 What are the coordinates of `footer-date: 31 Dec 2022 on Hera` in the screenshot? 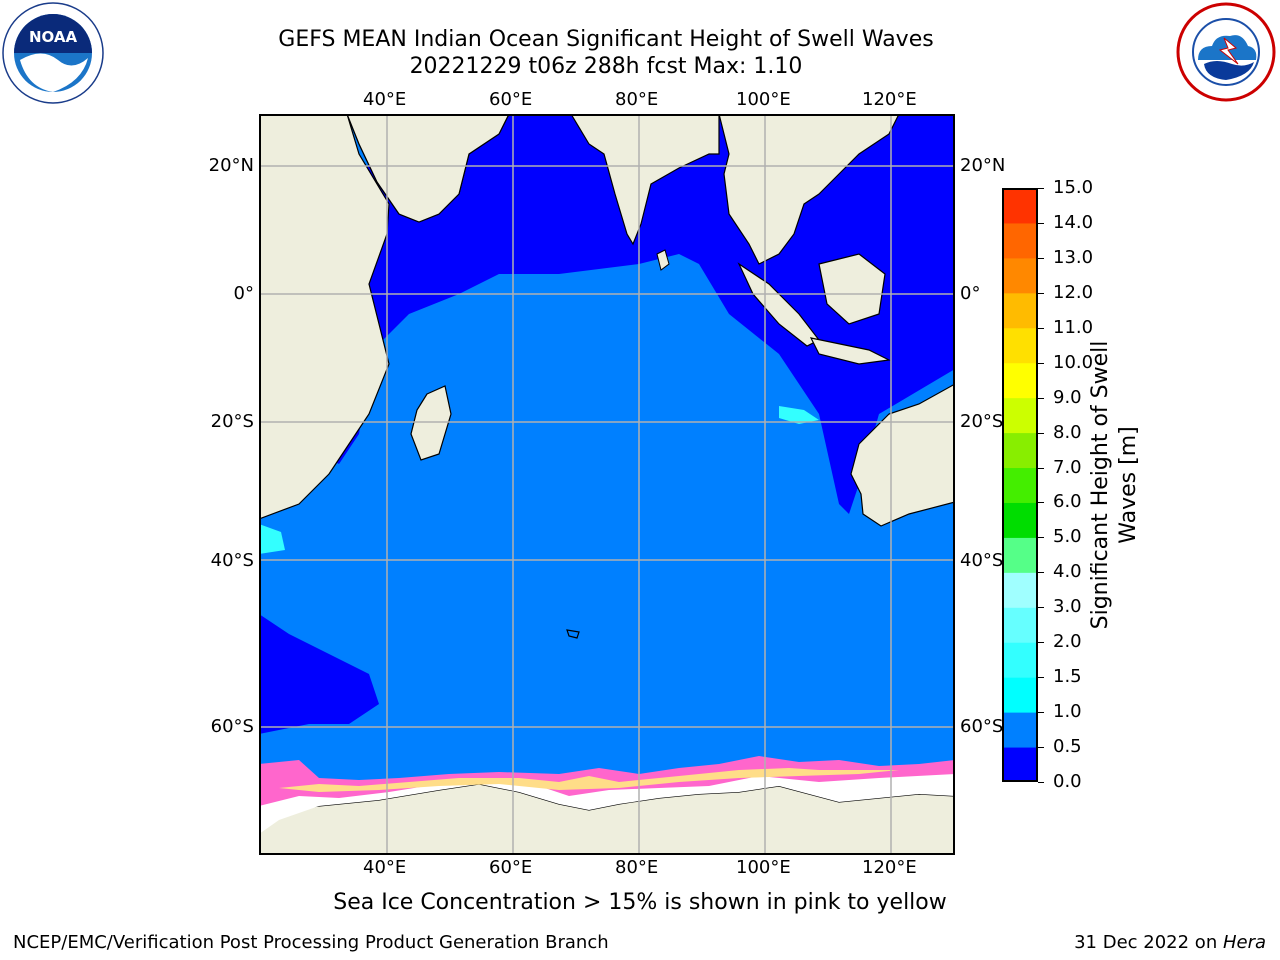 It's located at (1170, 942).